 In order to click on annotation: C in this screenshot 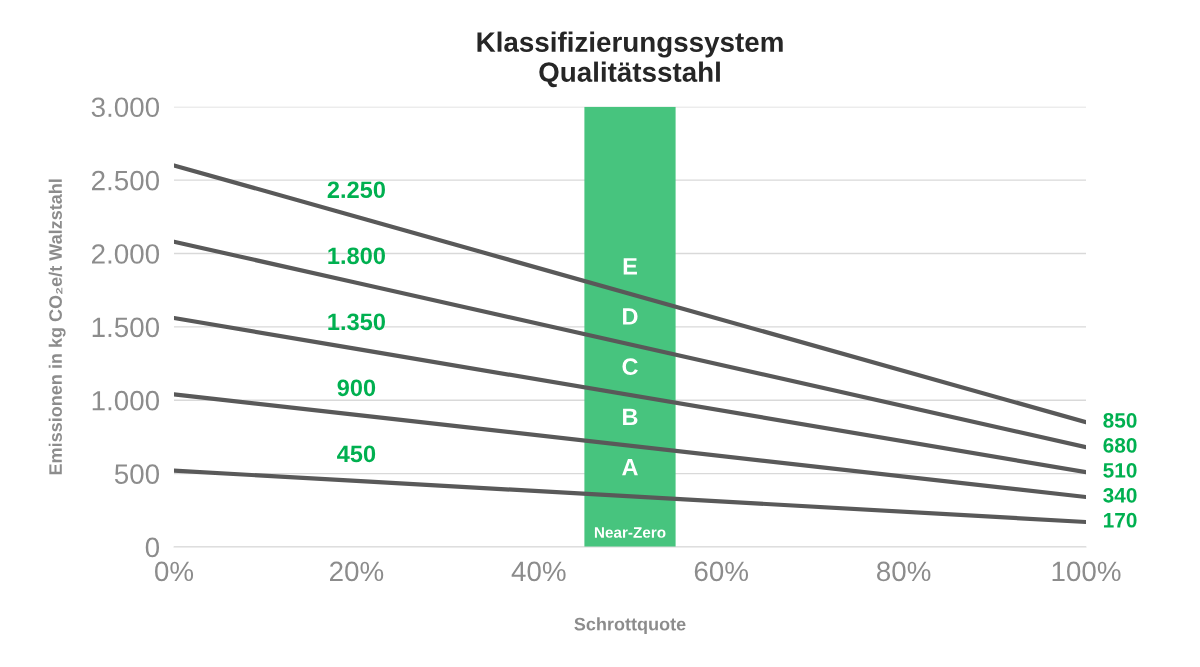, I will do `click(630, 366)`.